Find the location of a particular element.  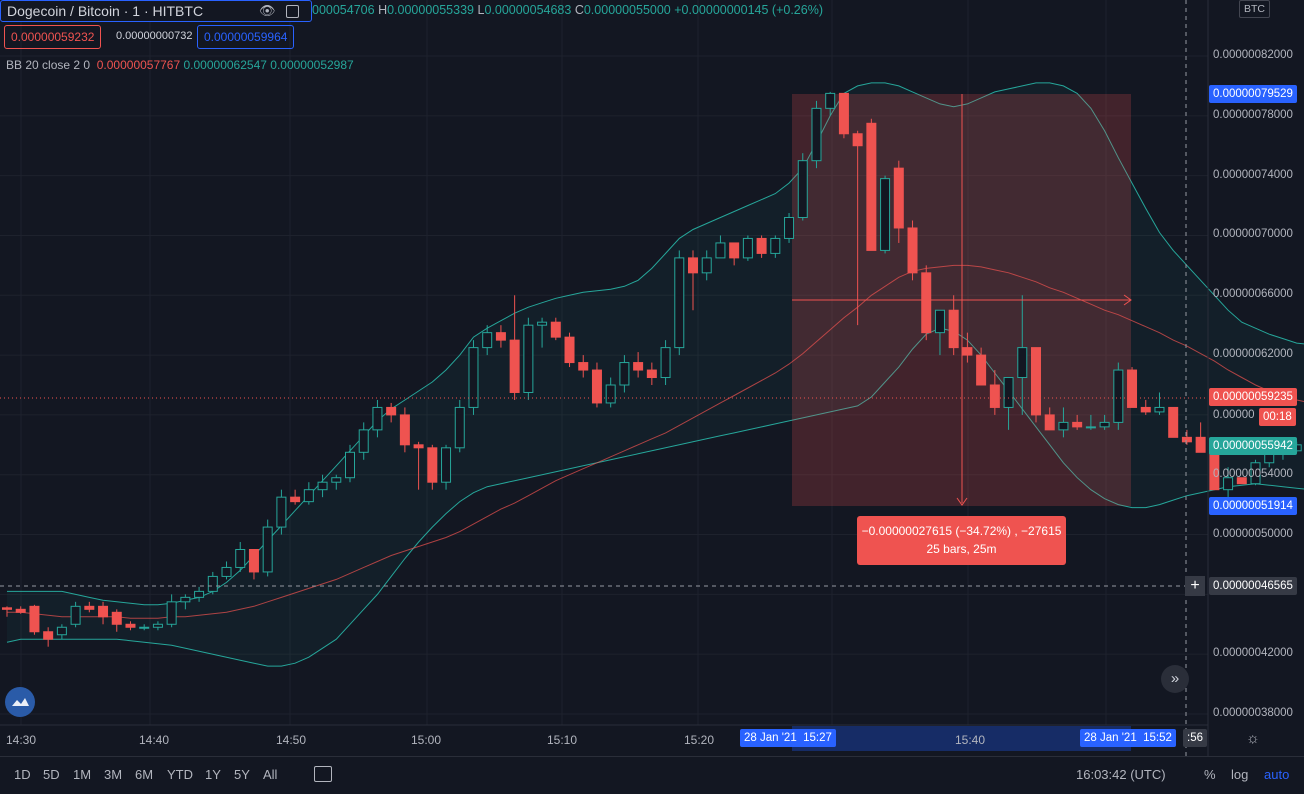

cursor-price-tag: 0.00000046565 is located at coordinates (1253, 586).